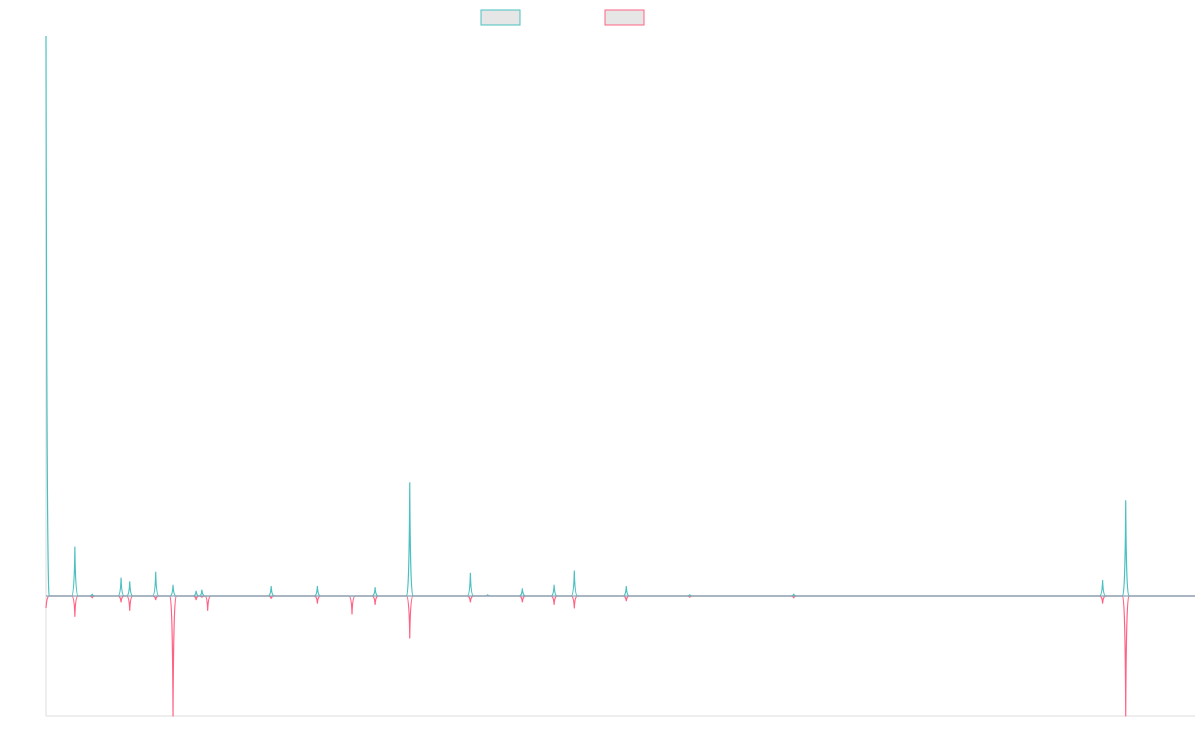 This screenshot has height=750, width=1200. What do you see at coordinates (562, 17) in the screenshot?
I see `legend` at bounding box center [562, 17].